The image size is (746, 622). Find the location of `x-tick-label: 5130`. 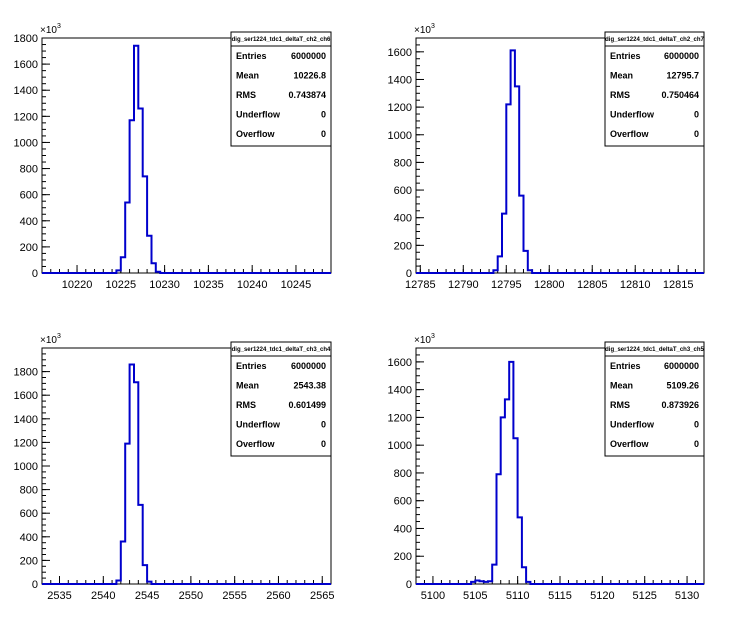

x-tick-label: 5130 is located at coordinates (687, 596).